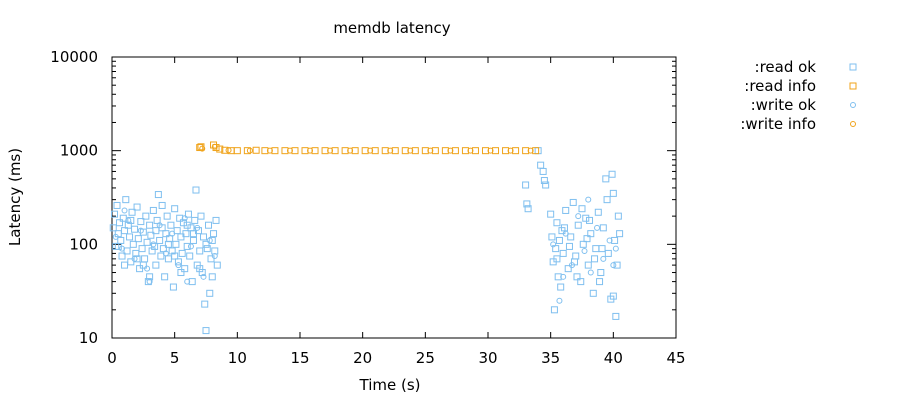  I want to click on x-tick-label: 45, so click(675, 358).